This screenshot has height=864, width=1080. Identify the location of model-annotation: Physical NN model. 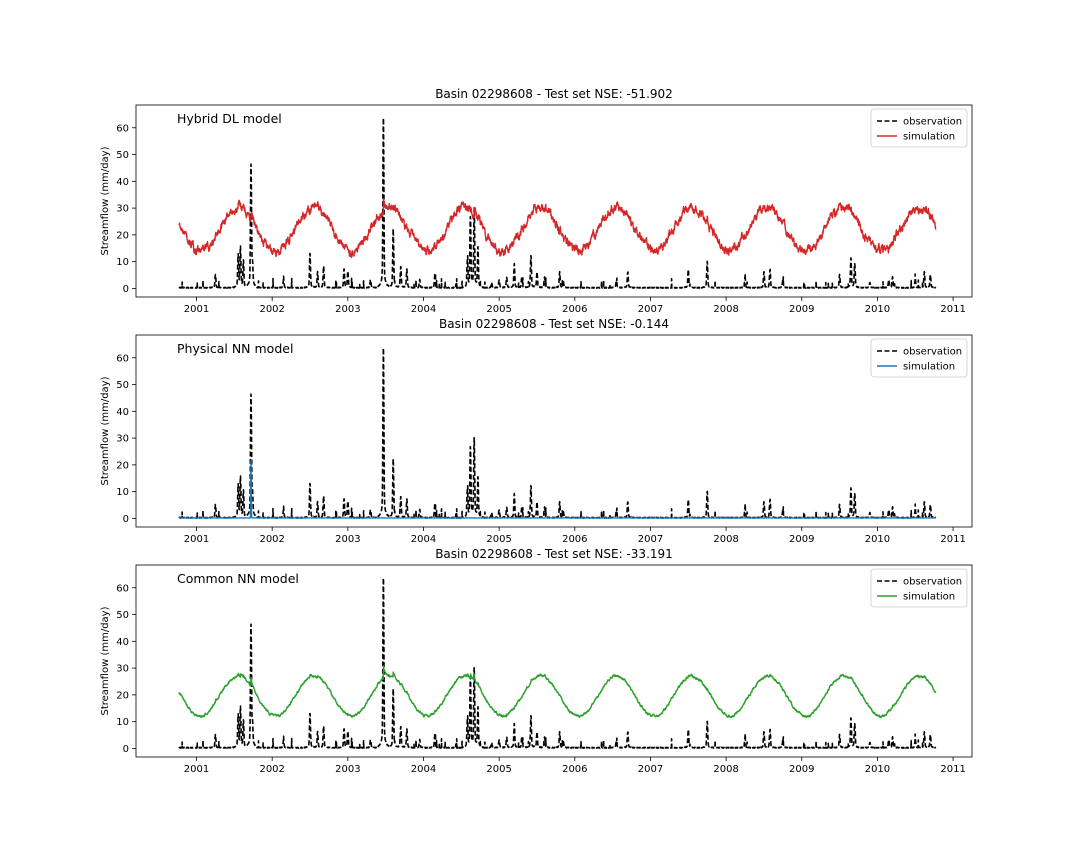
(235, 348).